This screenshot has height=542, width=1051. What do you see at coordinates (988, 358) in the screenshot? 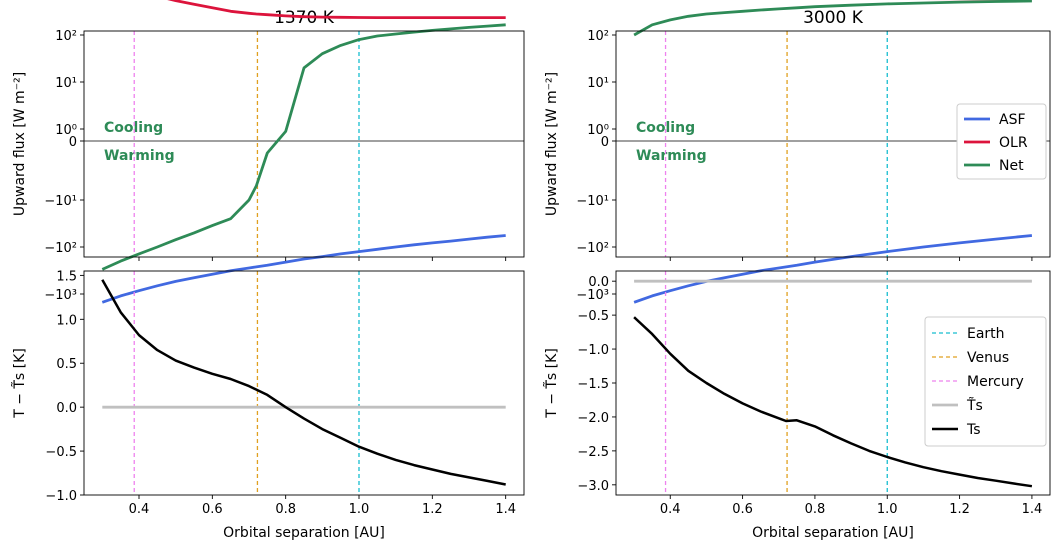
I see `legend-label: Venus` at bounding box center [988, 358].